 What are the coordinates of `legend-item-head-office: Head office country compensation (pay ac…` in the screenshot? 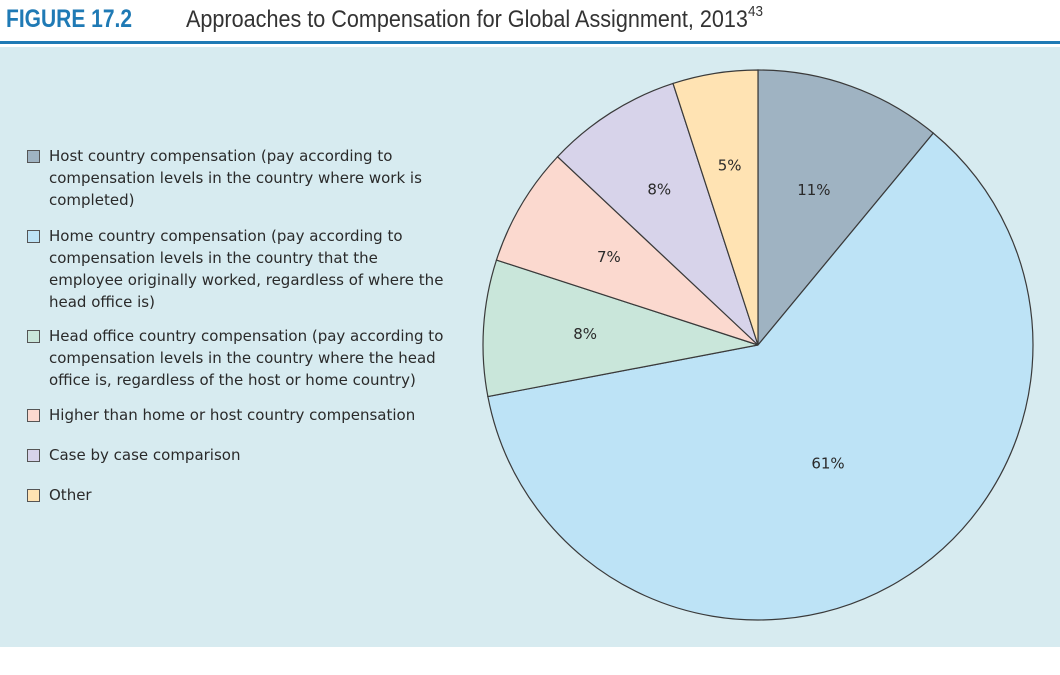 It's located at (237, 358).